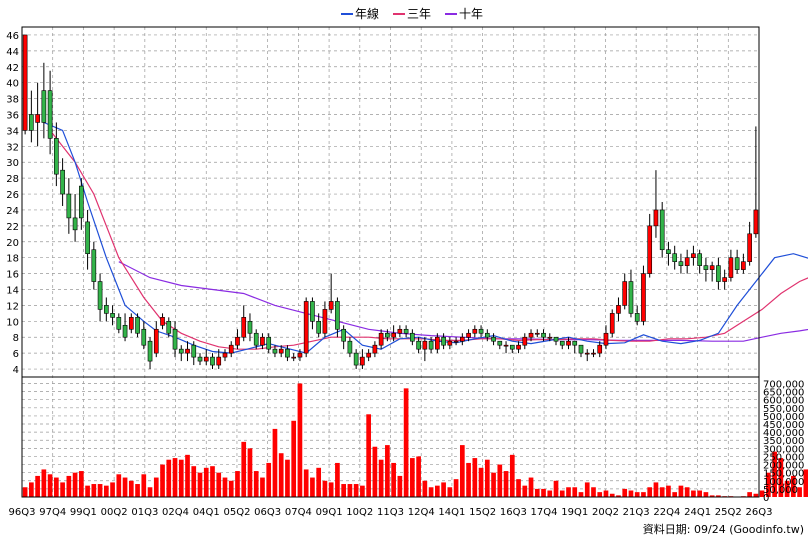 The width and height of the screenshot is (808, 544). I want to click on x-tick-label: 24Q1, so click(697, 512).